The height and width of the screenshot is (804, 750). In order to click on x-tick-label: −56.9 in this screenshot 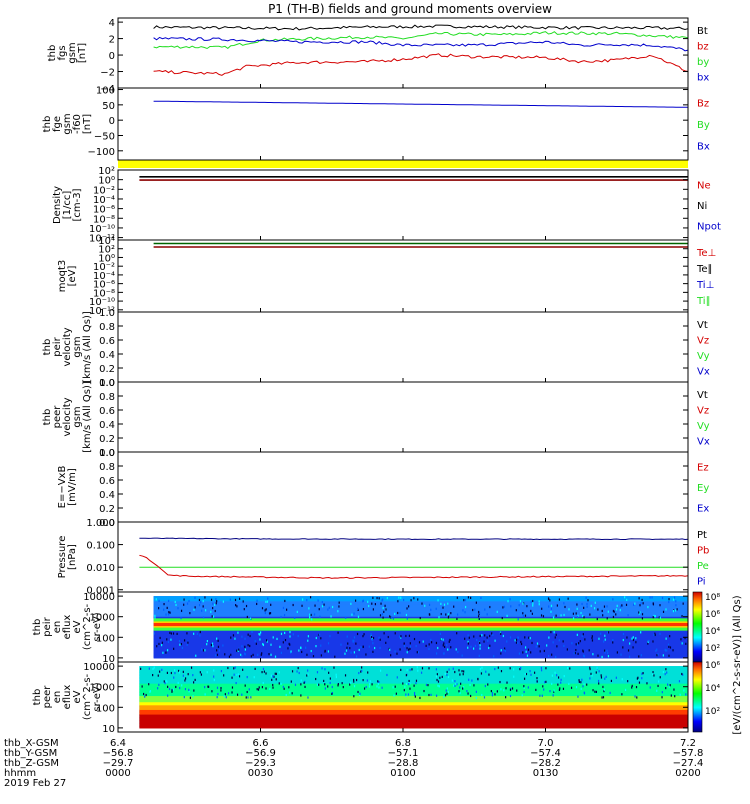, I will do `click(260, 753)`.